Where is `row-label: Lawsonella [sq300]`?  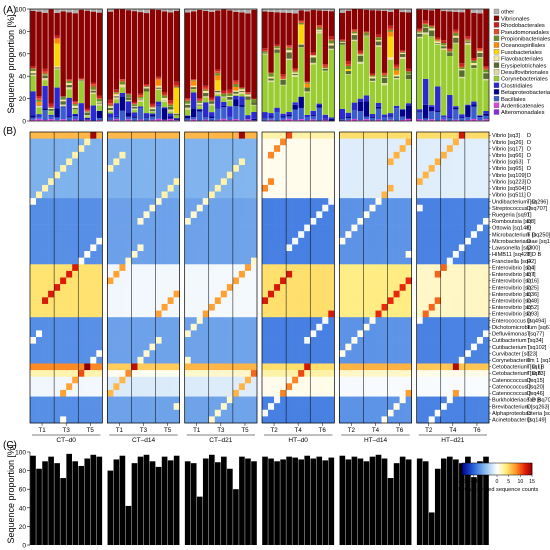
row-label: Lawsonella [sq300] is located at coordinates (516, 249).